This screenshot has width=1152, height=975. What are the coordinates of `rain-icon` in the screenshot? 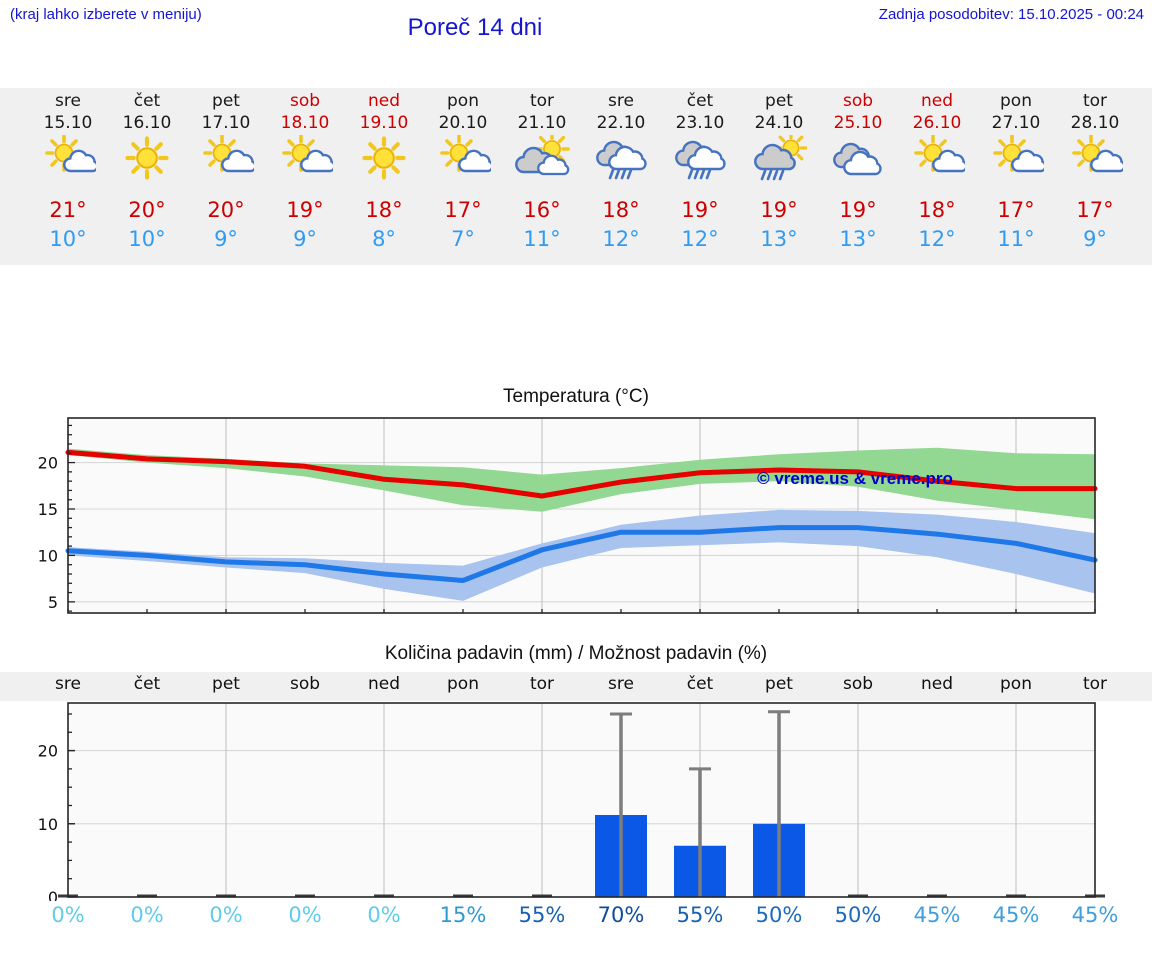 It's located at (700, 158).